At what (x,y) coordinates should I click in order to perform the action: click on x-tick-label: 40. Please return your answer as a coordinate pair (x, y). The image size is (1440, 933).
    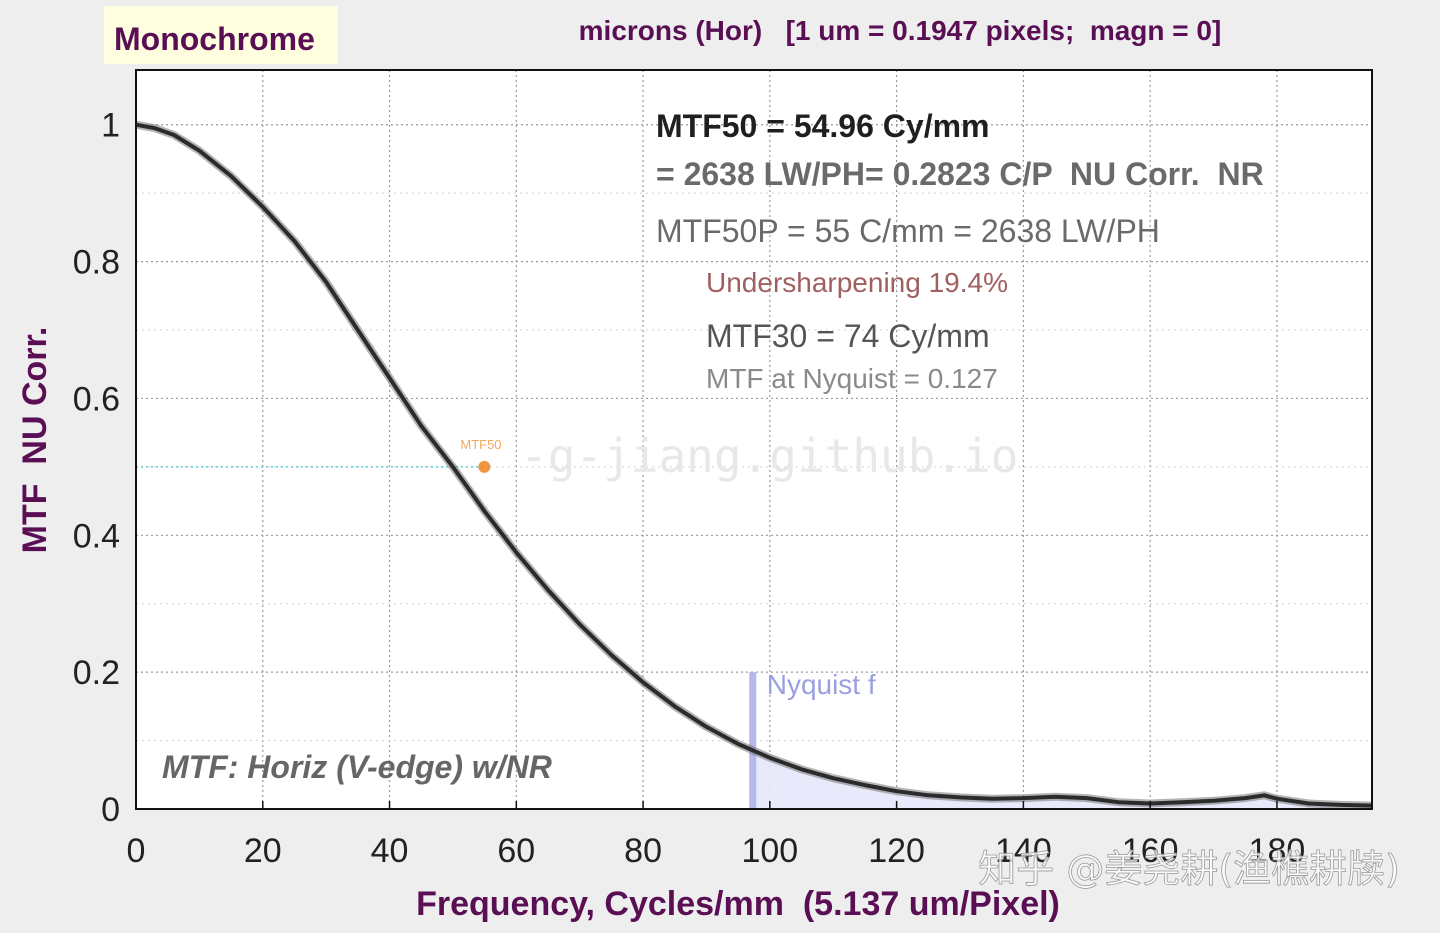
    Looking at the image, I should click on (390, 851).